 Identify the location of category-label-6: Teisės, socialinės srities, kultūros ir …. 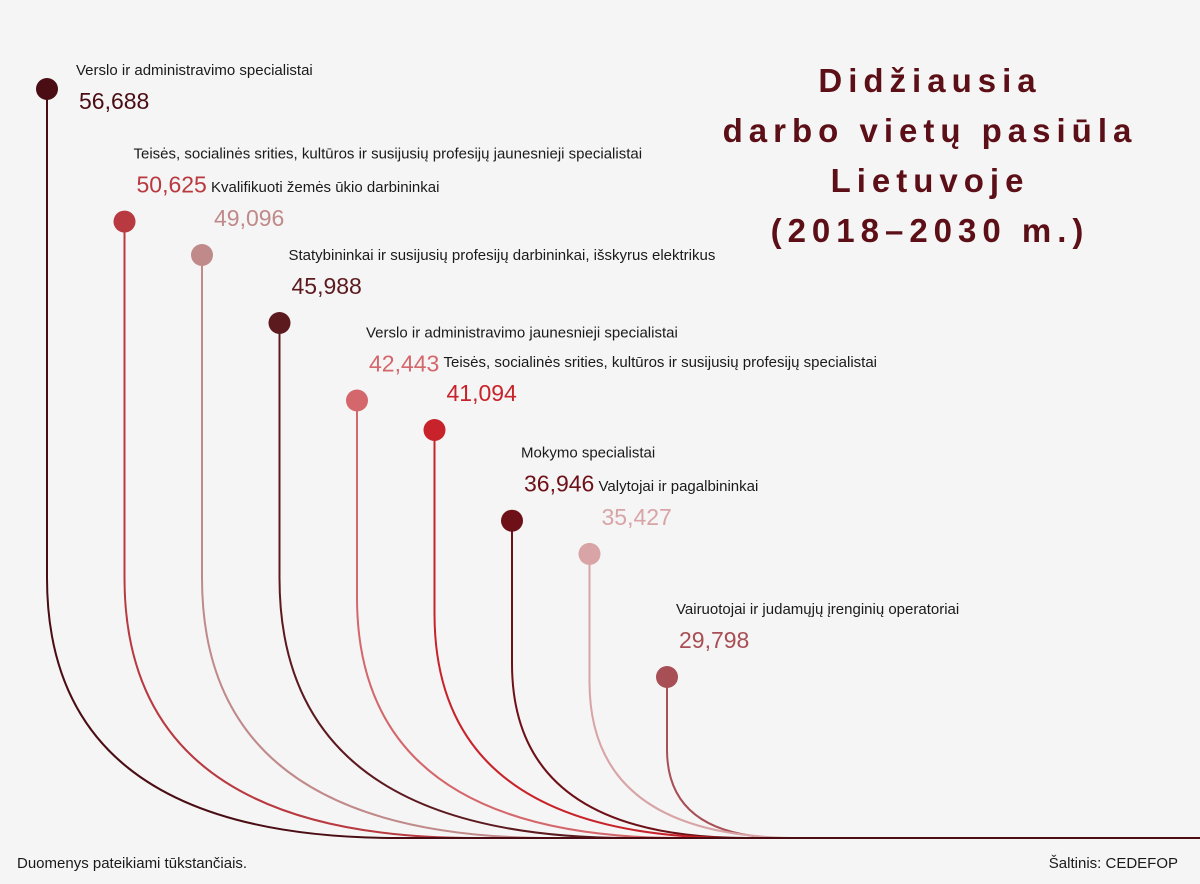
(661, 362).